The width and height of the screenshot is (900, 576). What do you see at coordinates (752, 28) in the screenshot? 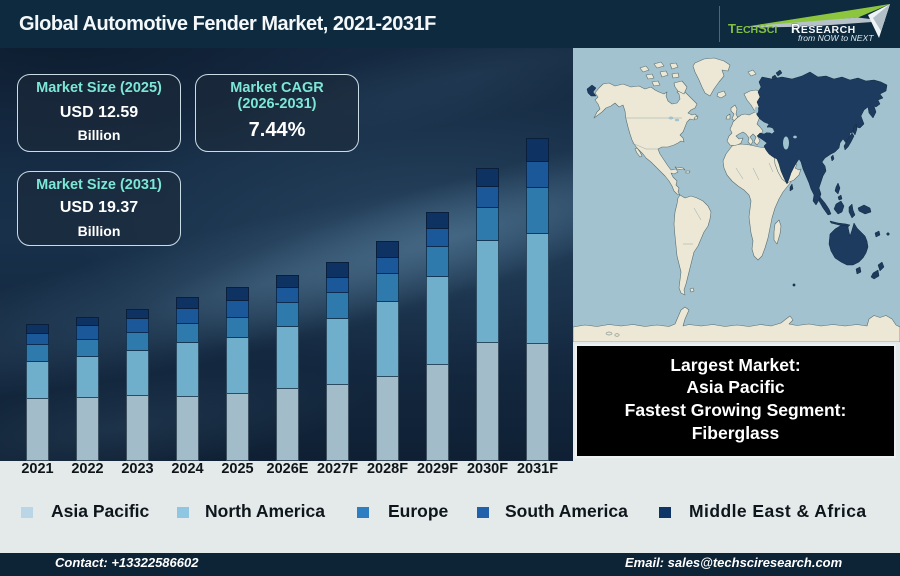
I see `svg-text: TECHSCI` at bounding box center [752, 28].